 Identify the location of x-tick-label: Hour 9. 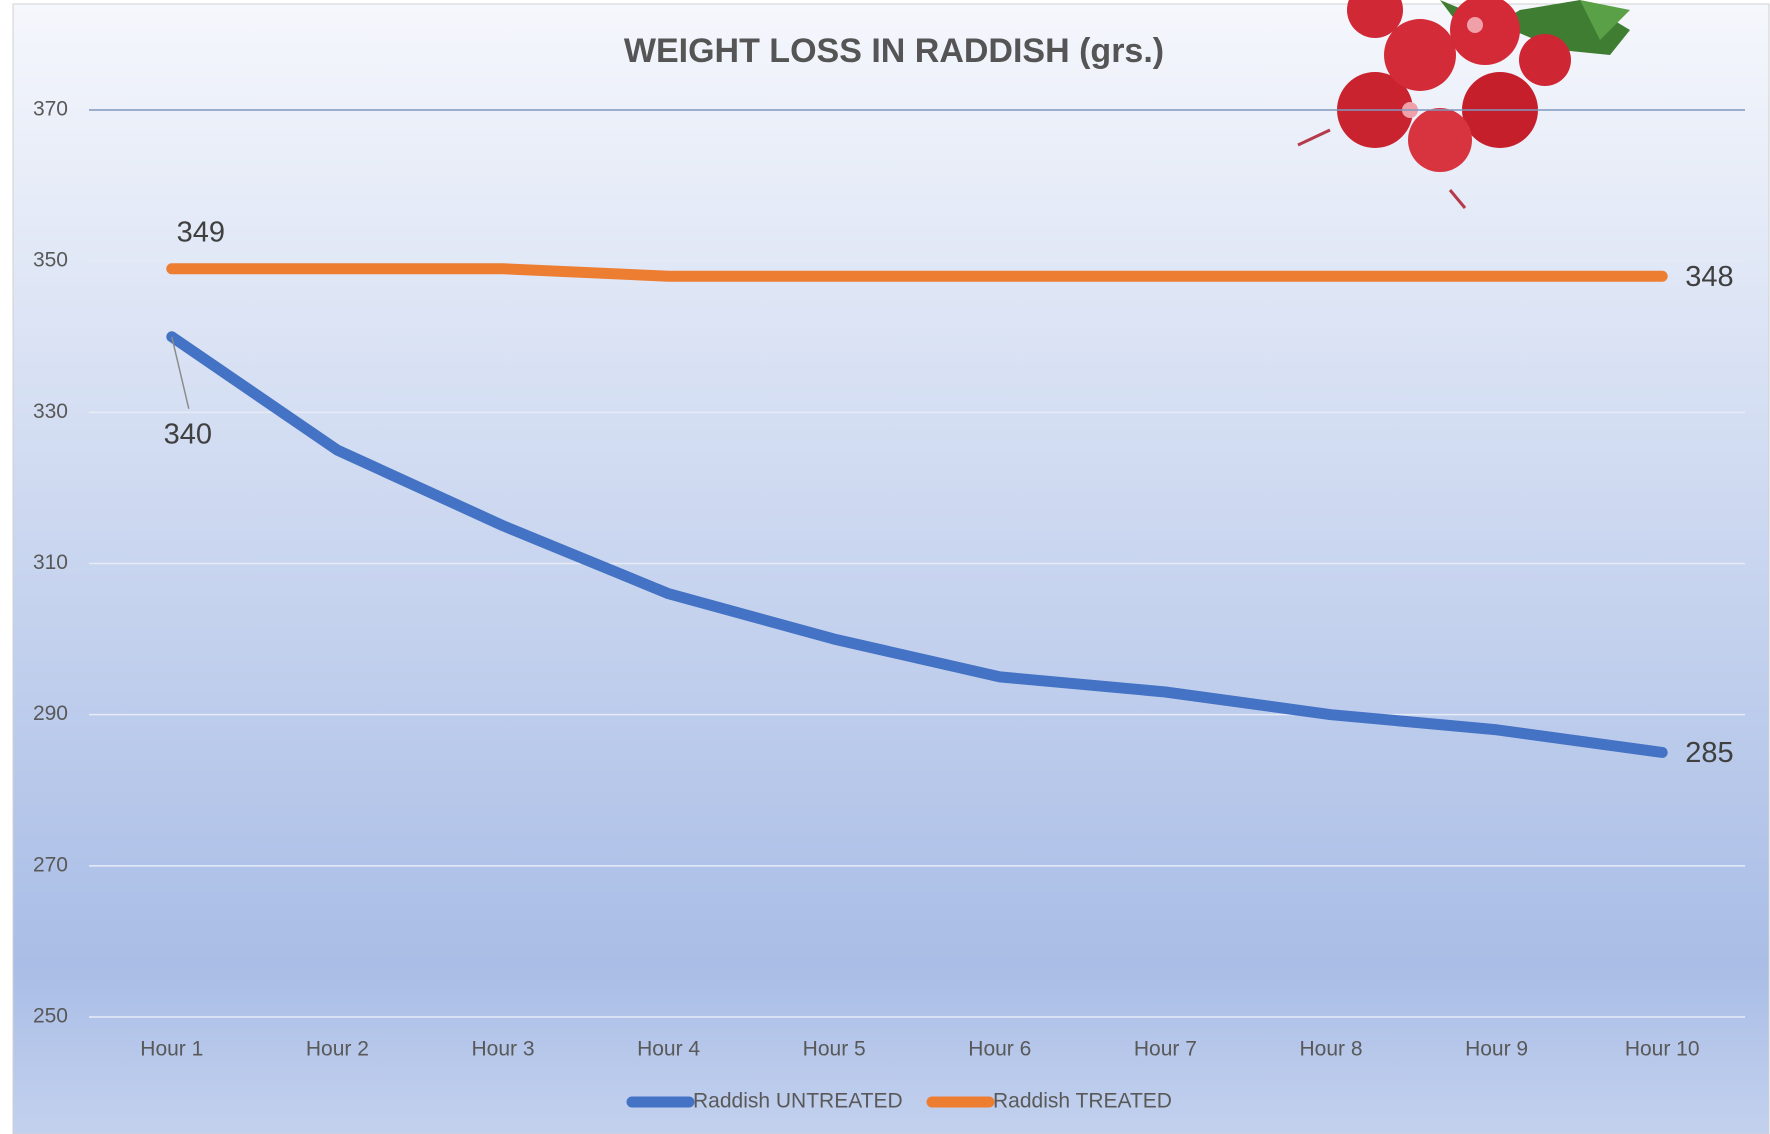
(1496, 1049).